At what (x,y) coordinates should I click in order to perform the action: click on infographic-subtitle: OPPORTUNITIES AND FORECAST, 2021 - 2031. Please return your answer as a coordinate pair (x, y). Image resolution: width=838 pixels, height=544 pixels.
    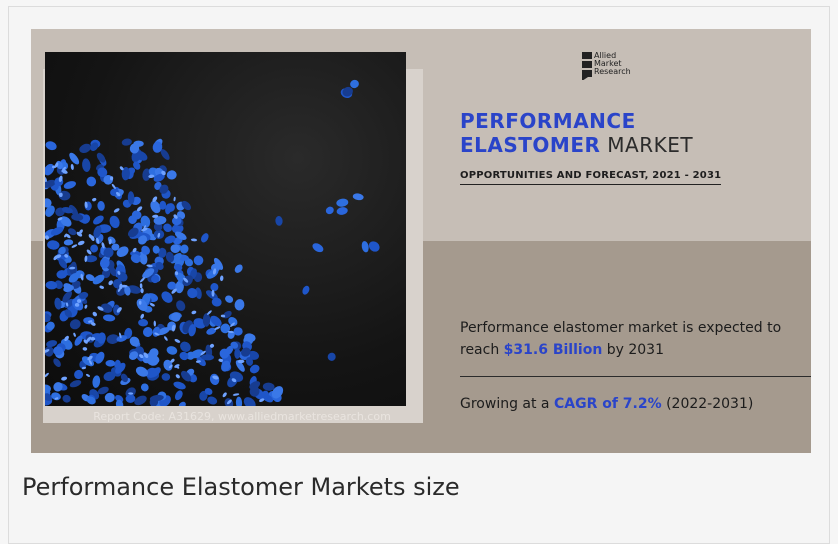
    Looking at the image, I should click on (591, 177).